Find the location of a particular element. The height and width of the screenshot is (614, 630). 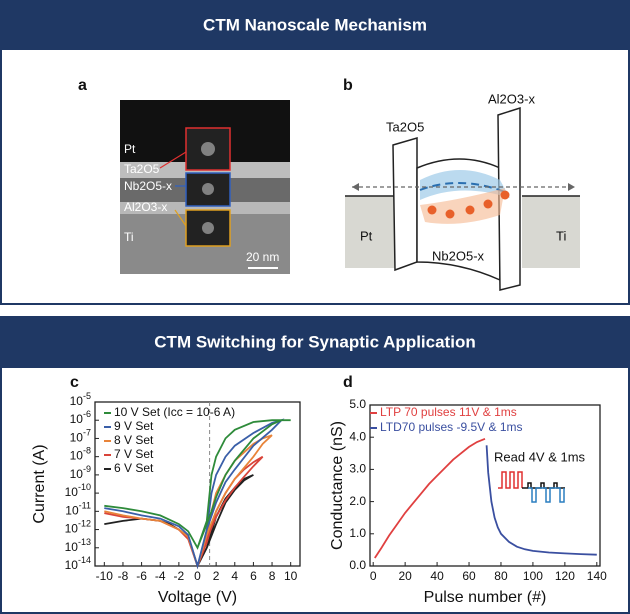

y-tick-label: 4.0 is located at coordinates (357, 436).